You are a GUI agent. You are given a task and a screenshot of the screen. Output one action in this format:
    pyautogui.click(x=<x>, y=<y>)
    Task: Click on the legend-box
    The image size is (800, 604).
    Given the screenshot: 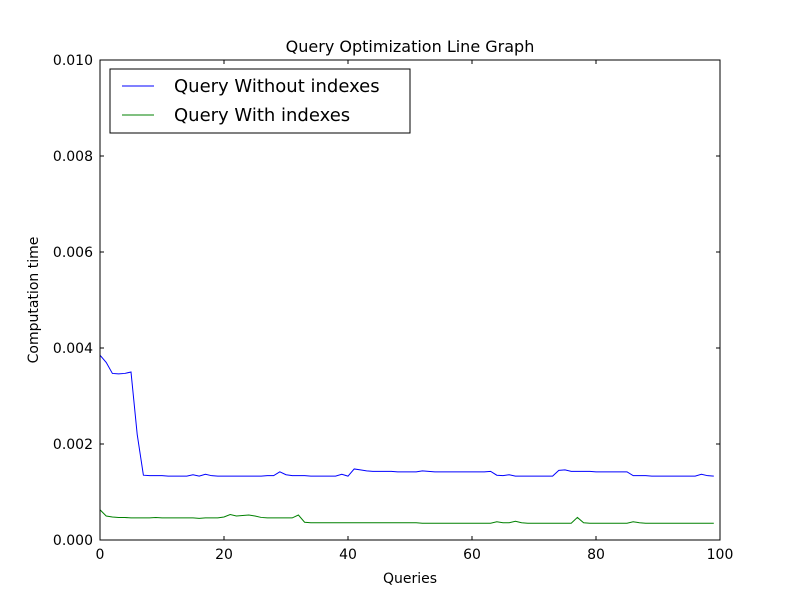 What is the action you would take?
    pyautogui.click(x=260, y=101)
    